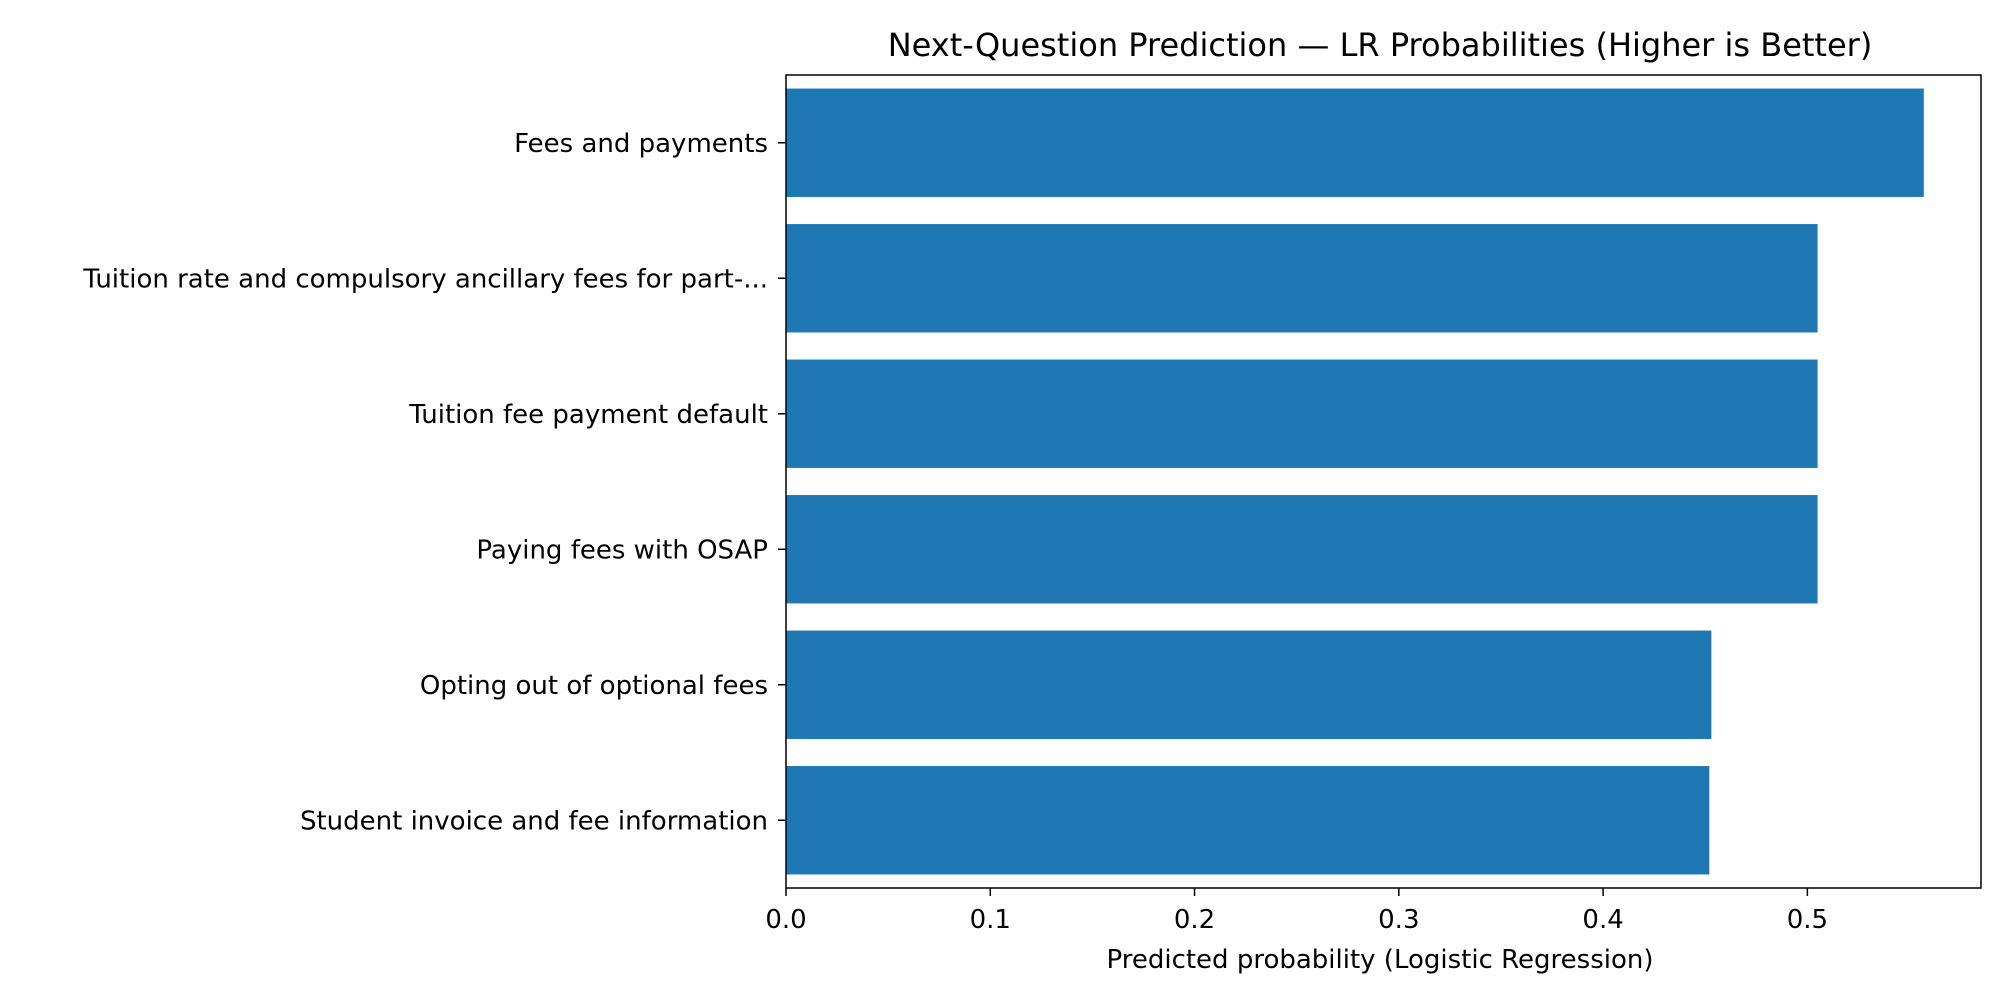 The width and height of the screenshot is (2000, 1000). Describe the element at coordinates (641, 144) in the screenshot. I see `y-tick-label: Fees and payments` at that location.